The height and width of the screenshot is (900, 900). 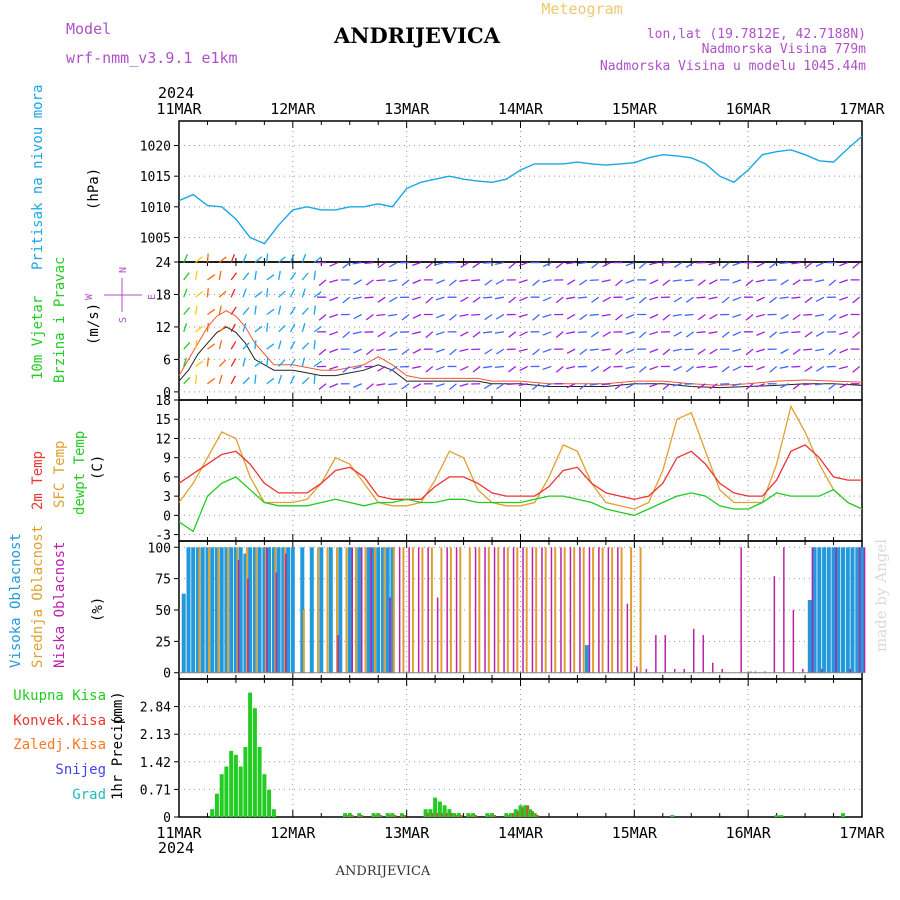 What do you see at coordinates (155, 208) in the screenshot?
I see `ytick-label-pressure: 1010` at bounding box center [155, 208].